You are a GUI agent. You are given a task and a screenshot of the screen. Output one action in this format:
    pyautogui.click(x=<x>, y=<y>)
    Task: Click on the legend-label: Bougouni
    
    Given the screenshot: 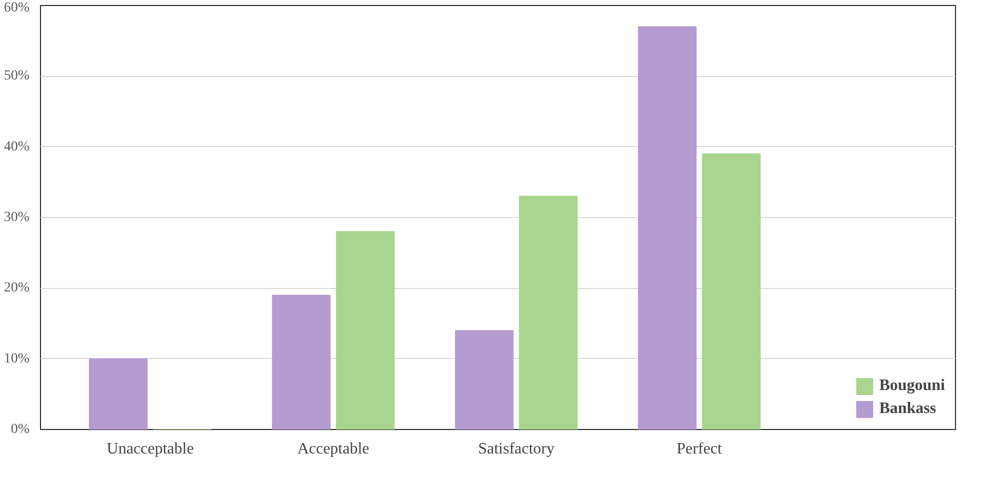 What is the action you would take?
    pyautogui.click(x=912, y=386)
    